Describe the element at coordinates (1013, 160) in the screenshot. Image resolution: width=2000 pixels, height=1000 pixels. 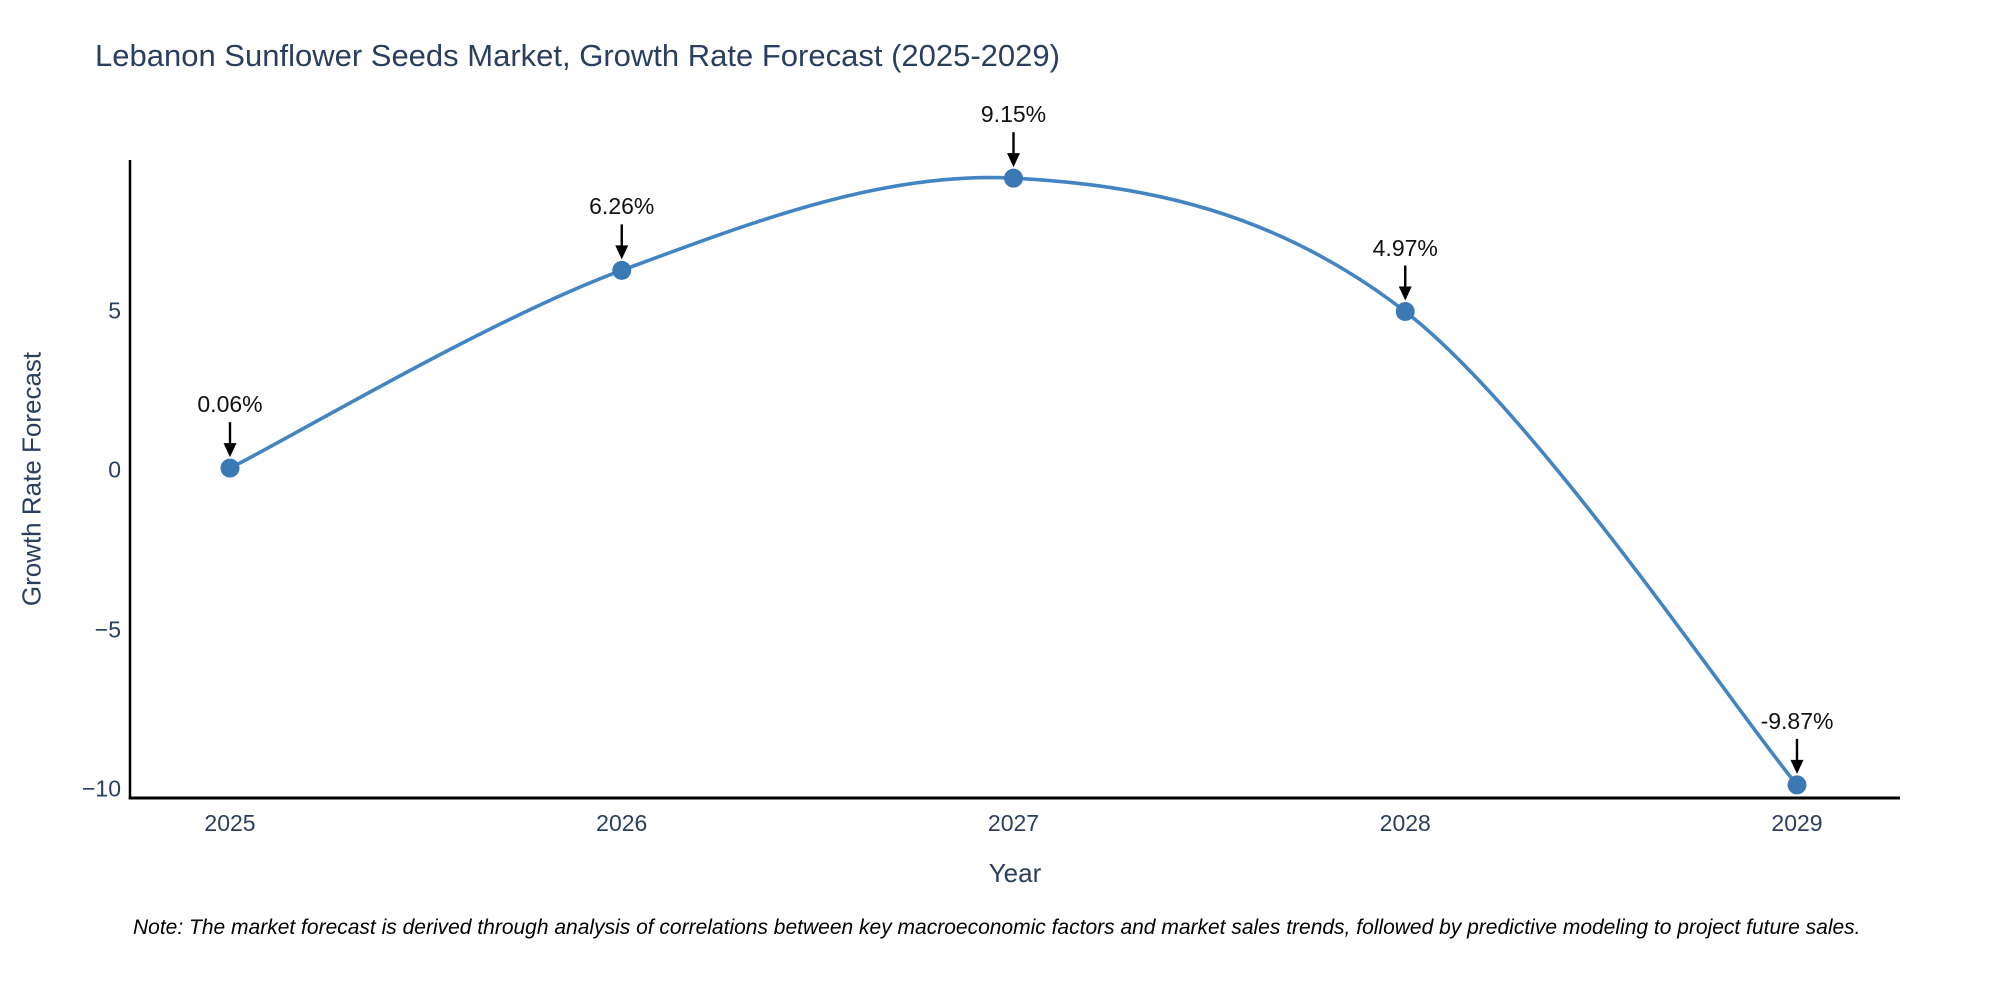
I see `annotation-arrowhead-2027` at that location.